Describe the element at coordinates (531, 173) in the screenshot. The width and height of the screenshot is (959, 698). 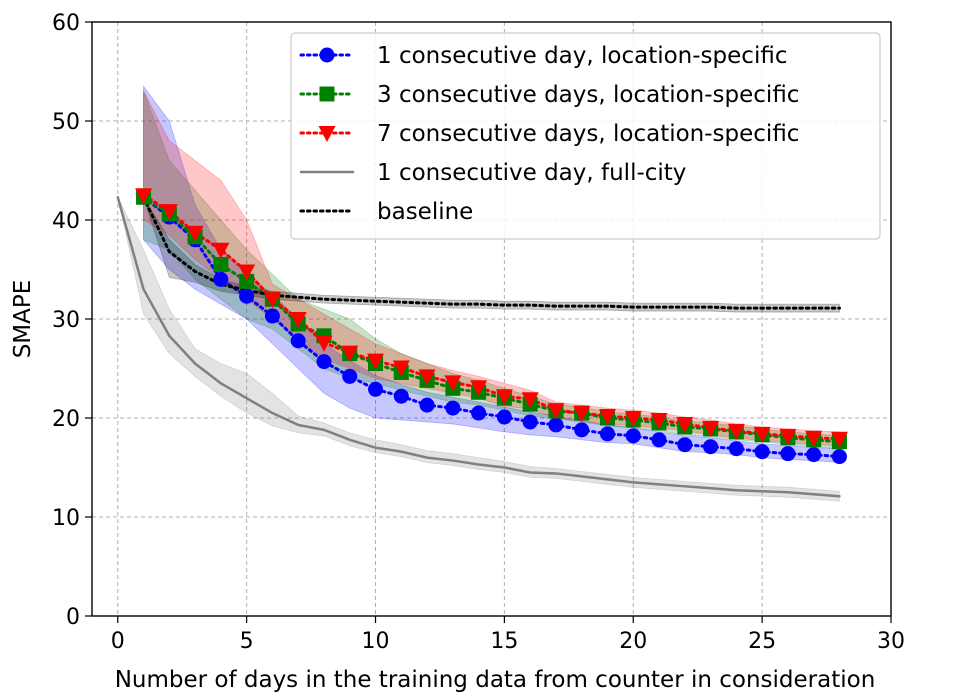
I see `legend-label-3: 1 consecutive day, full-city` at that location.